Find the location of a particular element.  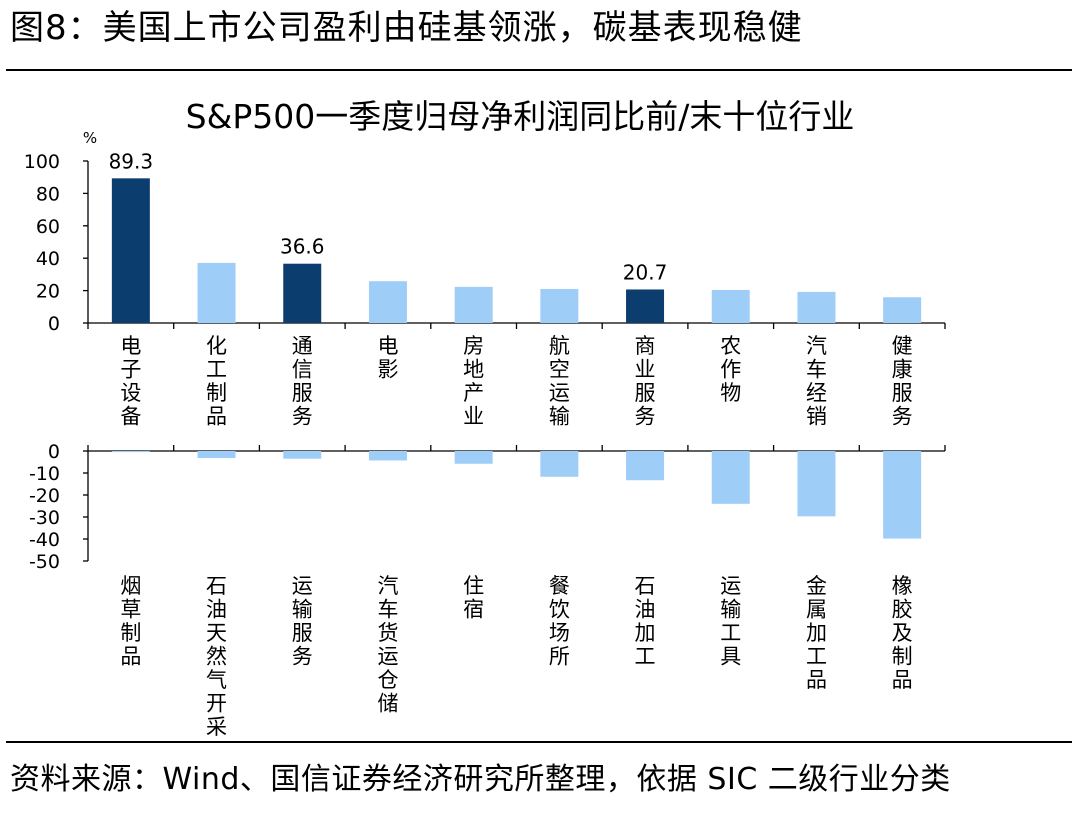

category-label: 健康服务 is located at coordinates (902, 381).